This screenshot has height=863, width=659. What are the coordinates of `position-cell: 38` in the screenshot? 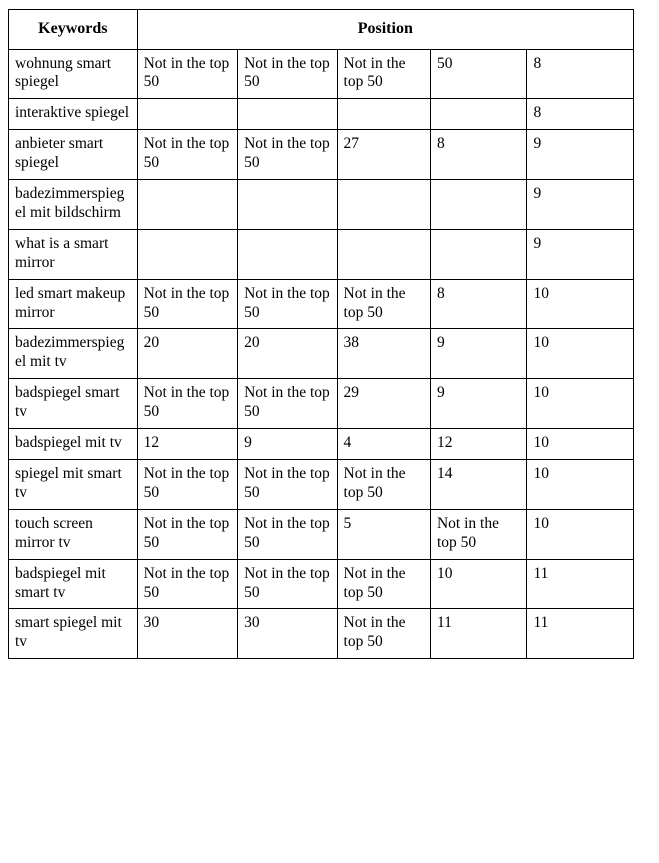 It's located at (383, 354).